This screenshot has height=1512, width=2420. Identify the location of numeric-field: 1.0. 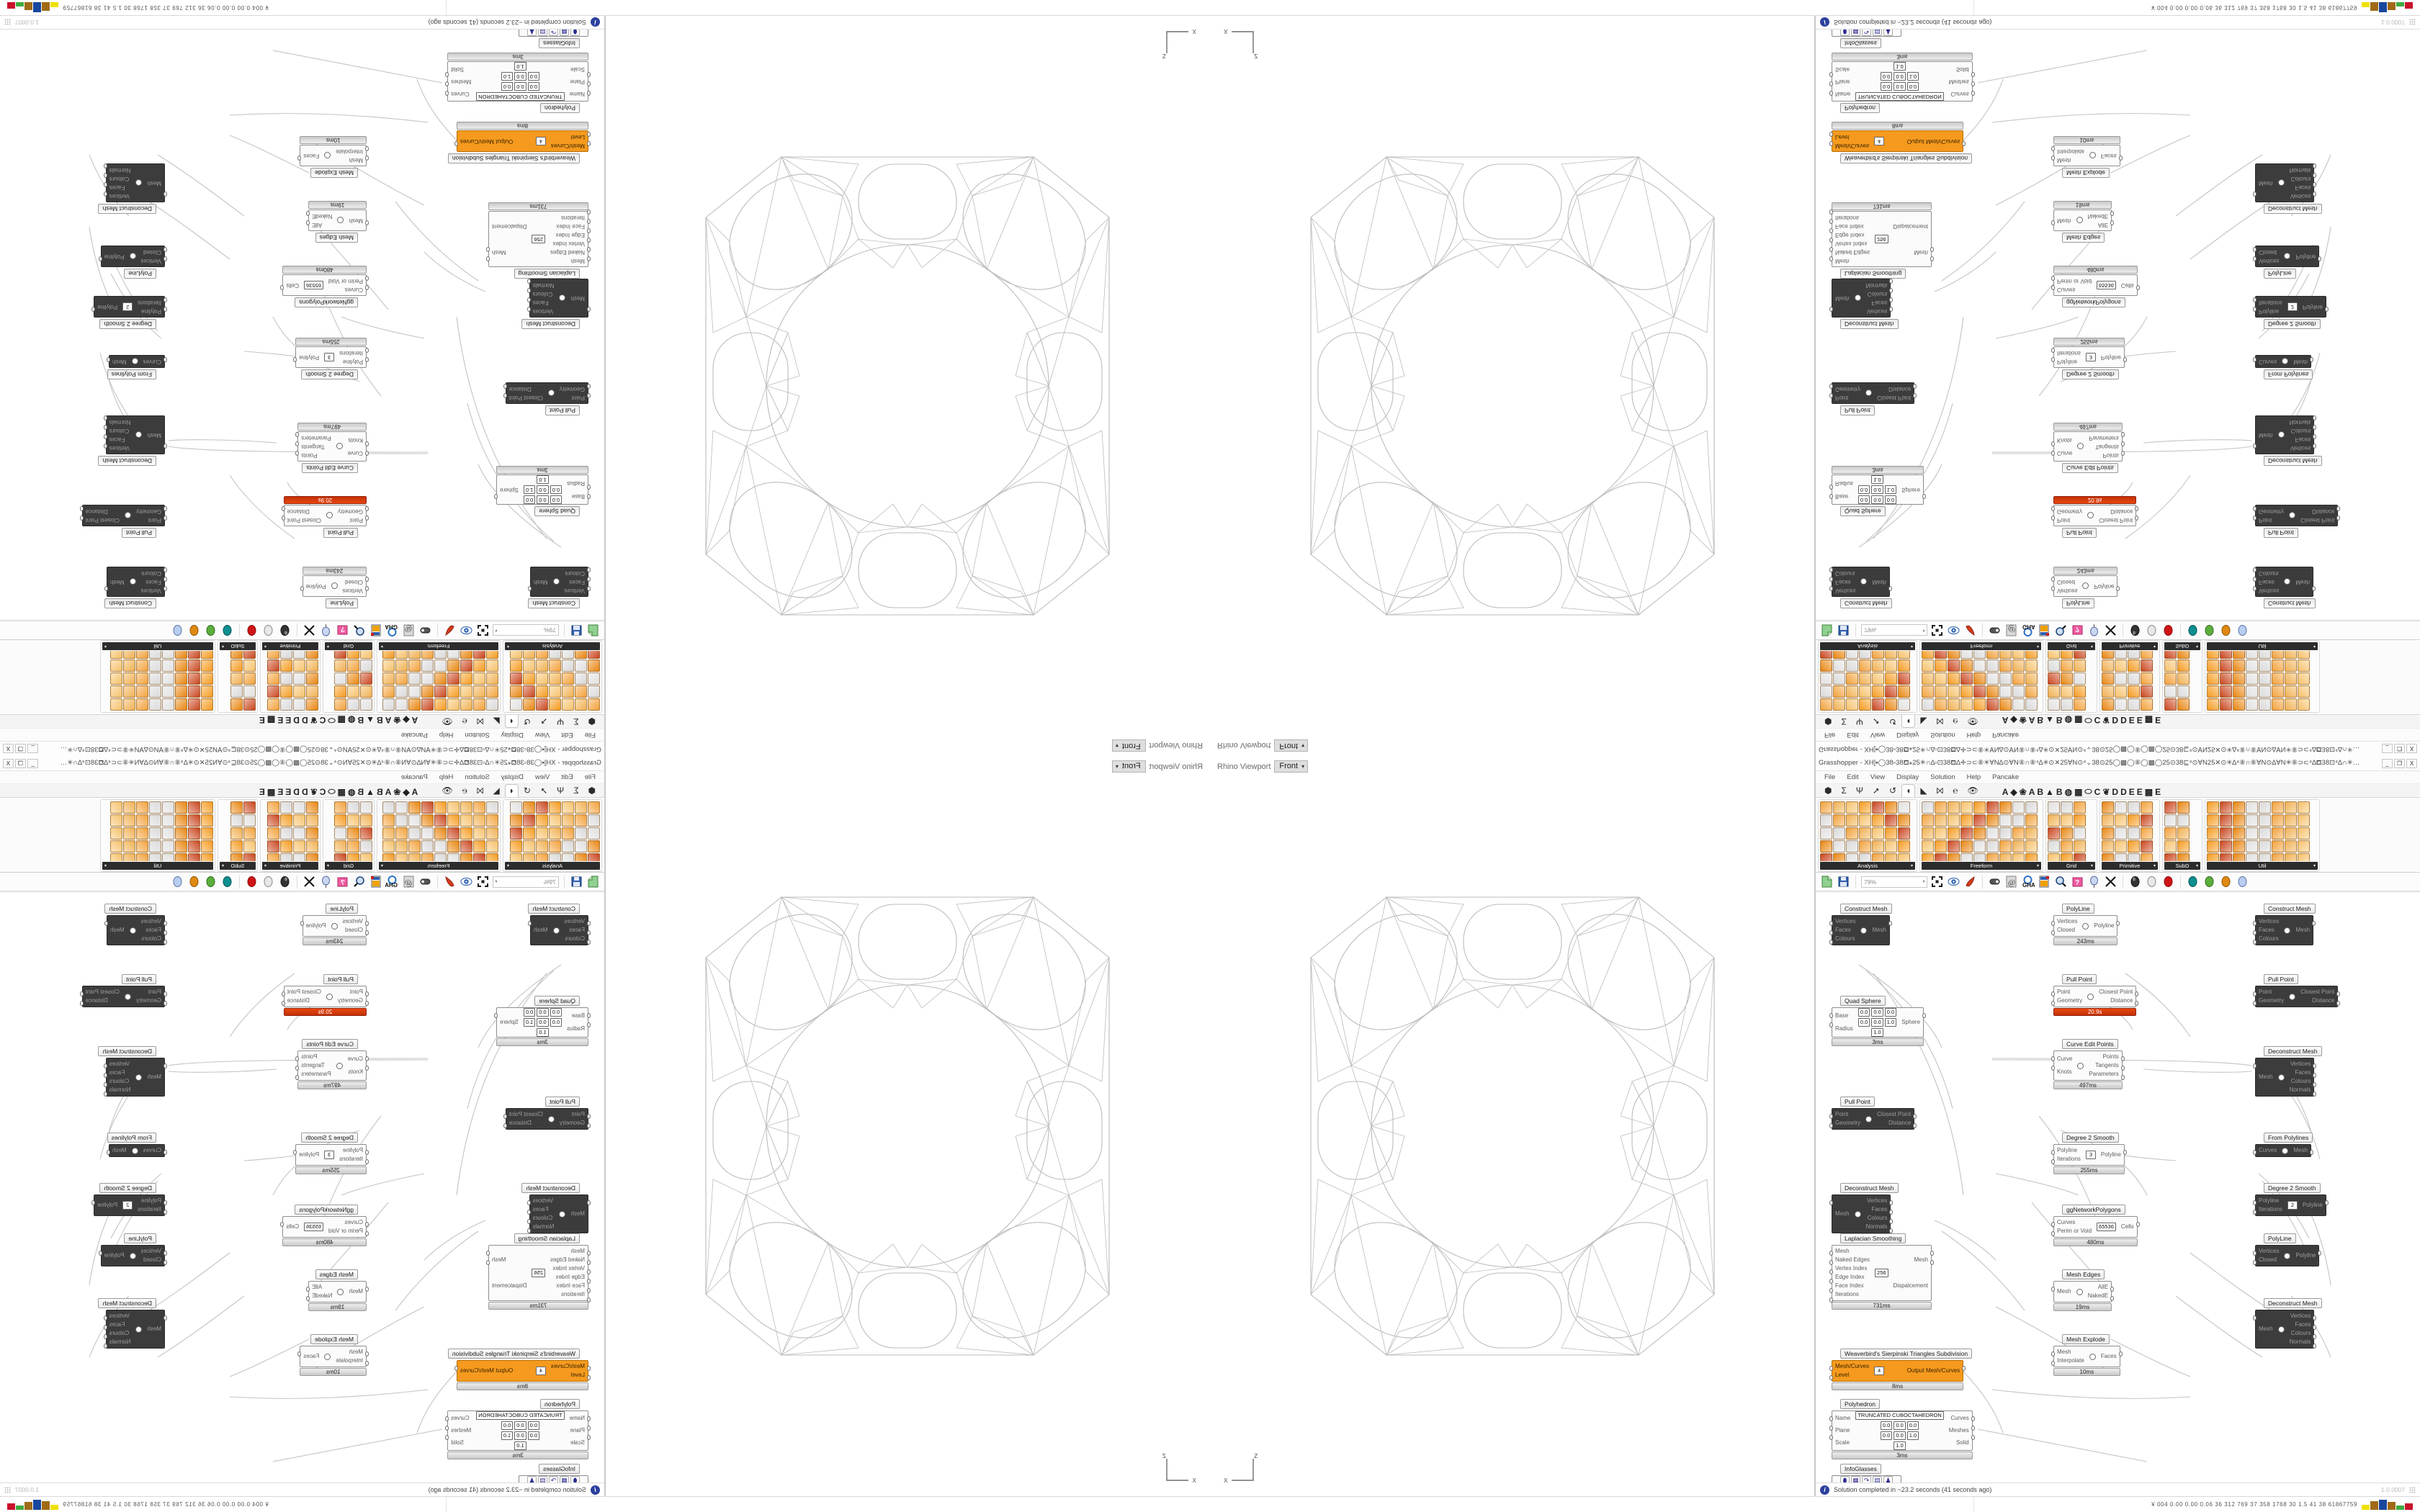
(508, 76).